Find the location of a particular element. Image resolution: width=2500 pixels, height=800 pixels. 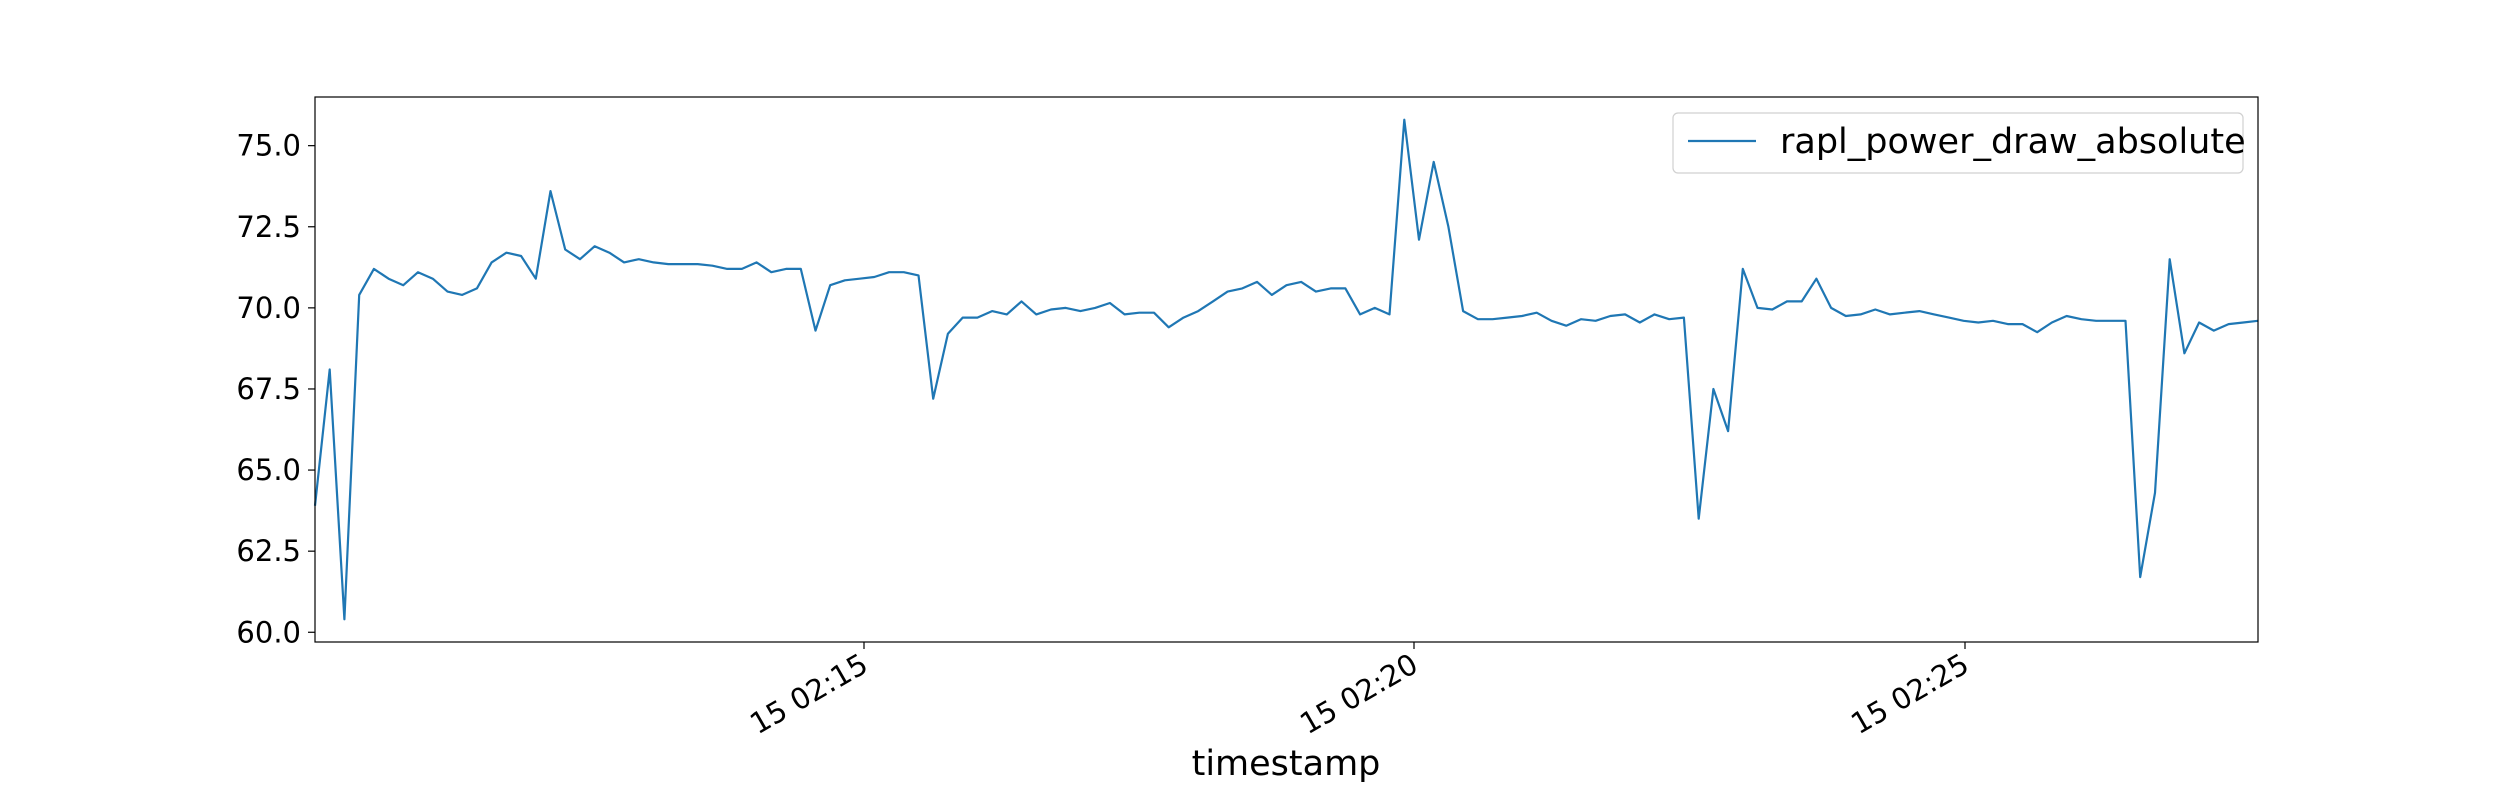

x-tick-label: 15 02:20 is located at coordinates (1358, 694).